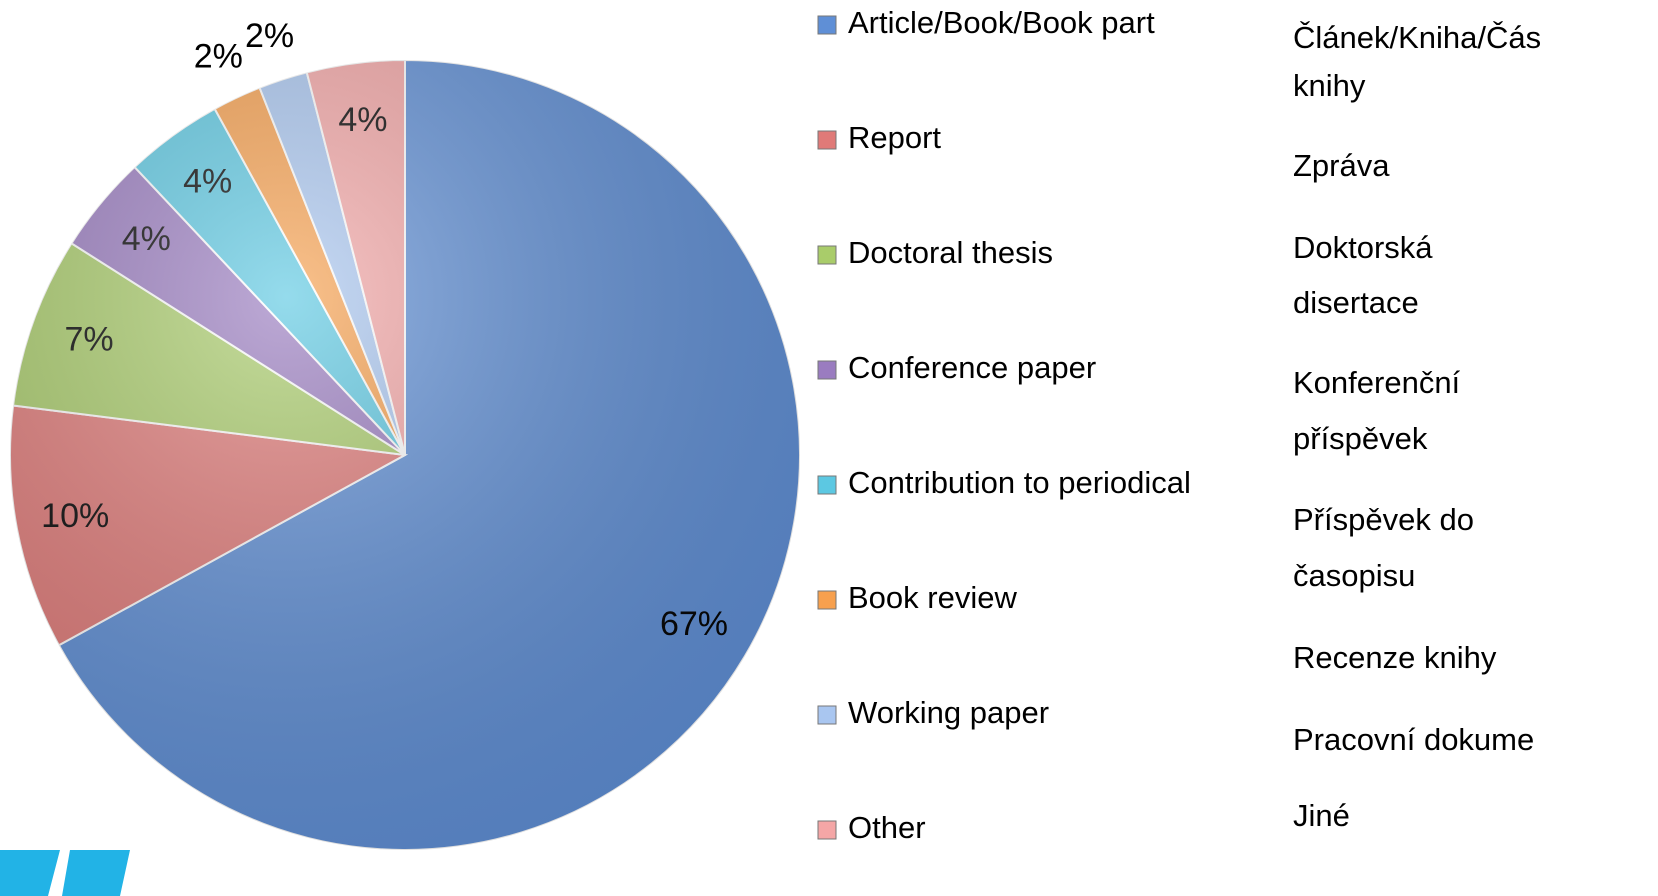  What do you see at coordinates (1377, 382) in the screenshot?
I see `translation: Konferenční` at bounding box center [1377, 382].